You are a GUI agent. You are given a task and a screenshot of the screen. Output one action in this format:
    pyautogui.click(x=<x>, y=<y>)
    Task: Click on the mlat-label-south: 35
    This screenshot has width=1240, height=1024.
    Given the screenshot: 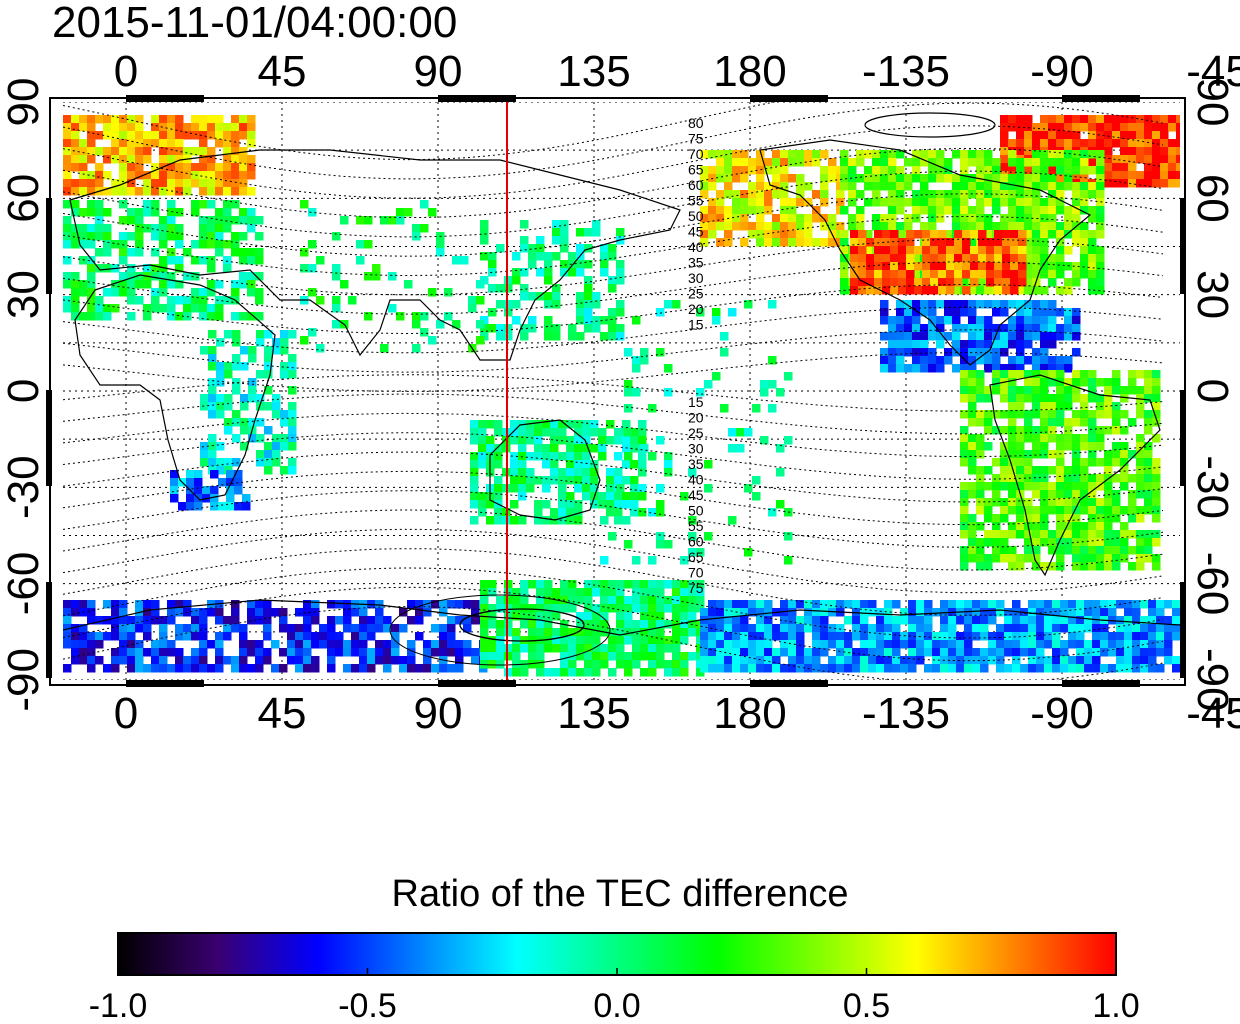 What is the action you would take?
    pyautogui.click(x=696, y=464)
    